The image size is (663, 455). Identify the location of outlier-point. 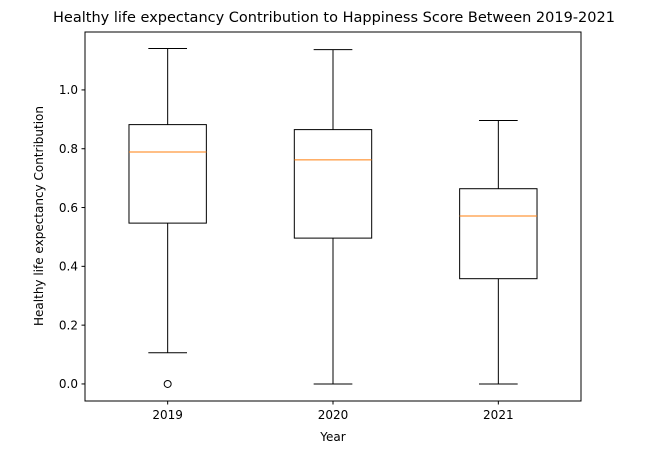
(167, 383).